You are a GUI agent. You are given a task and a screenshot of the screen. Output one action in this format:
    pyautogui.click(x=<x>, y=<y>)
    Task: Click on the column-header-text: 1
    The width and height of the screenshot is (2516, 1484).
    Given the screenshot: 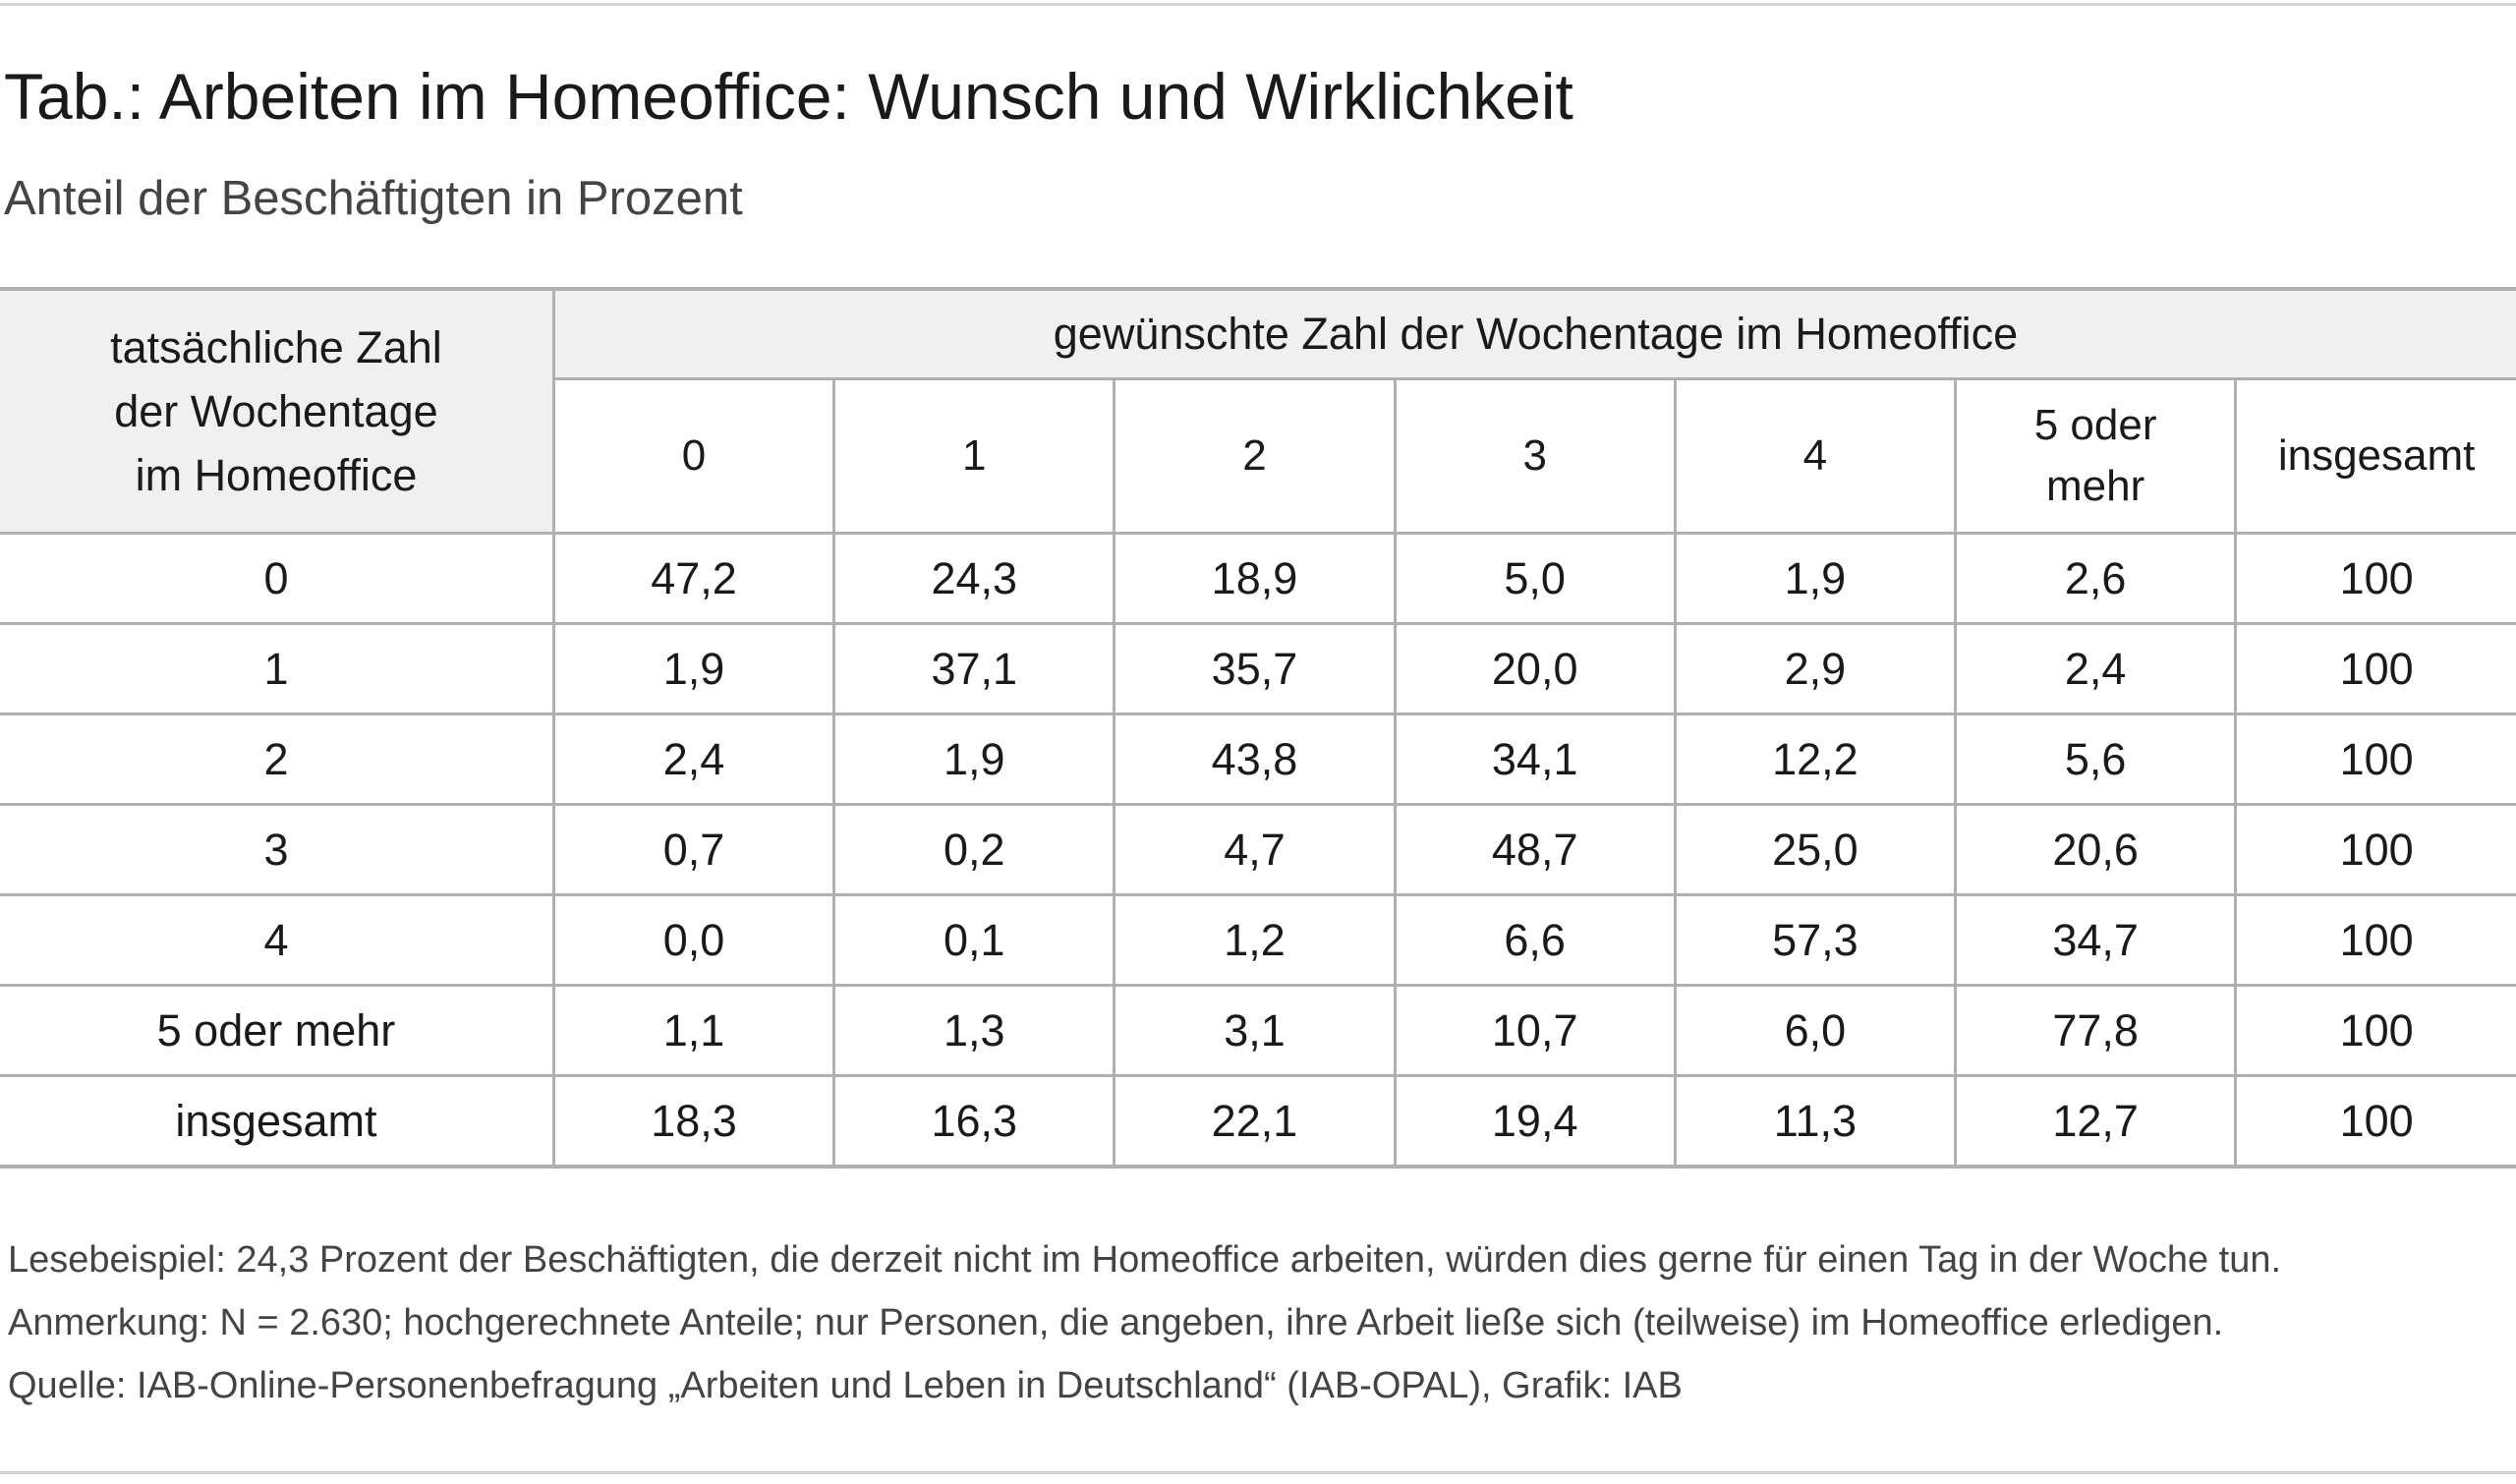 What is the action you would take?
    pyautogui.click(x=974, y=456)
    